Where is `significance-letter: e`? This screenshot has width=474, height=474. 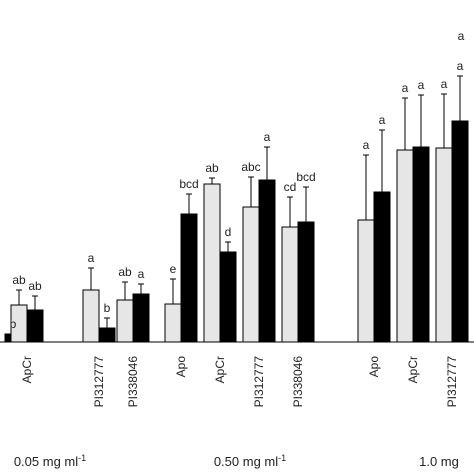
significance-letter: e is located at coordinates (173, 269).